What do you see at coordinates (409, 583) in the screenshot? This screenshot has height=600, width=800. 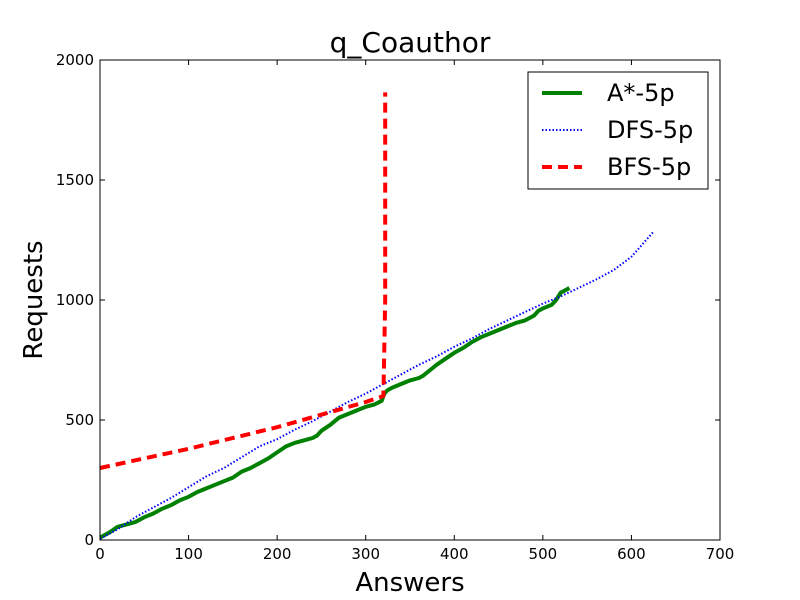 I see `x-axis-label: Answers` at bounding box center [409, 583].